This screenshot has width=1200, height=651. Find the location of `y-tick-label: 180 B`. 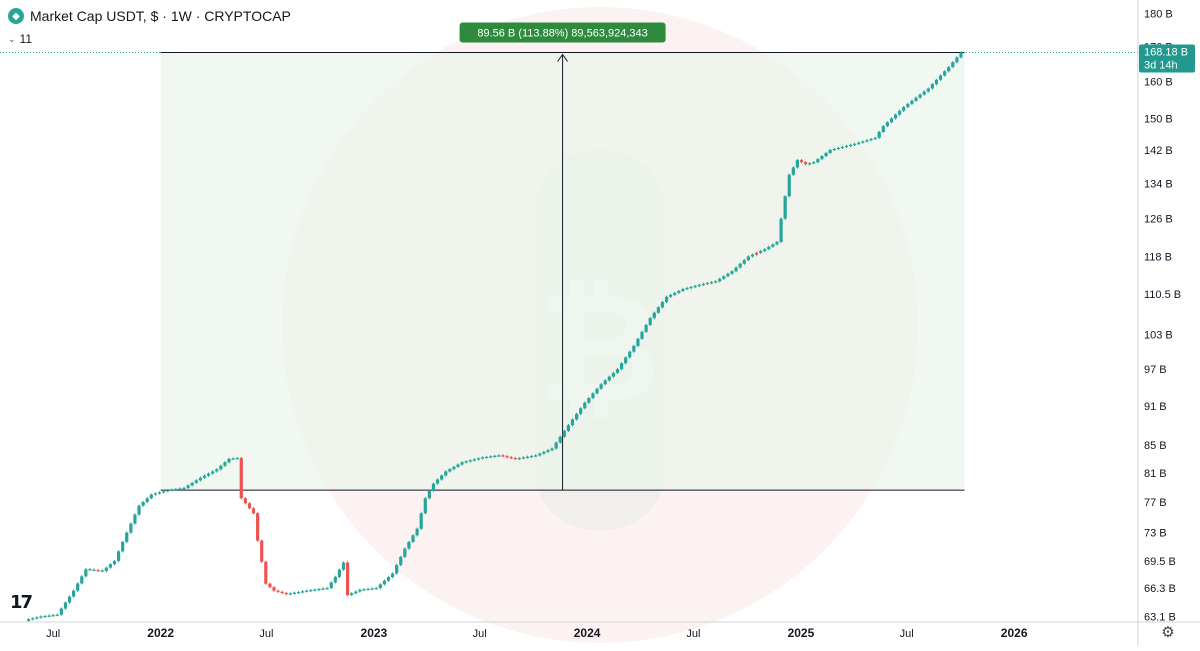

y-tick-label: 180 B is located at coordinates (1158, 15).